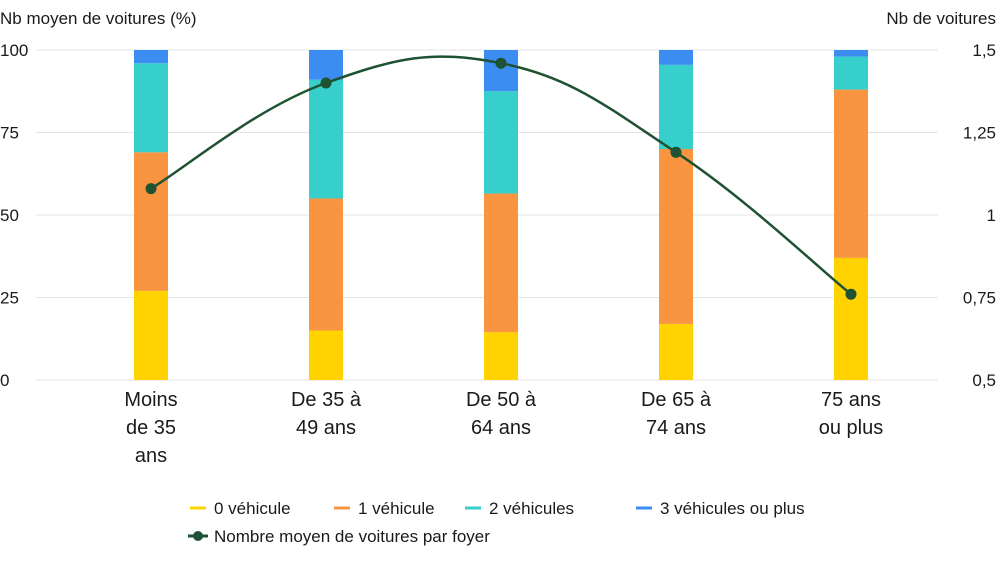 The width and height of the screenshot is (1000, 562). What do you see at coordinates (98, 18) in the screenshot?
I see `y-axis-title: Nb moyen de voitures (%)` at bounding box center [98, 18].